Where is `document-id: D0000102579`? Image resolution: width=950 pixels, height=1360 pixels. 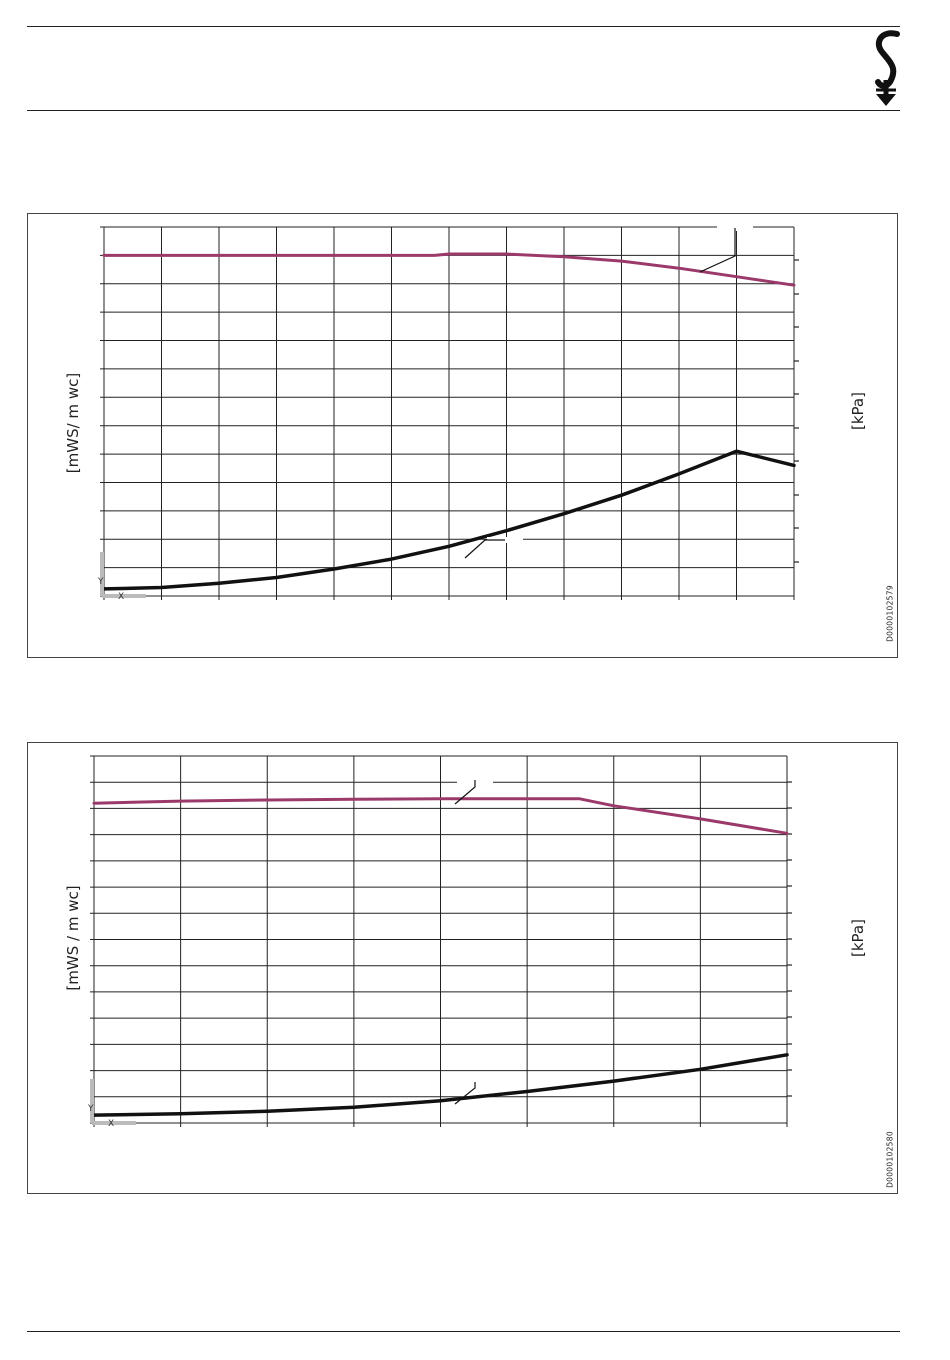
document-id: D0000102579 is located at coordinates (890, 613).